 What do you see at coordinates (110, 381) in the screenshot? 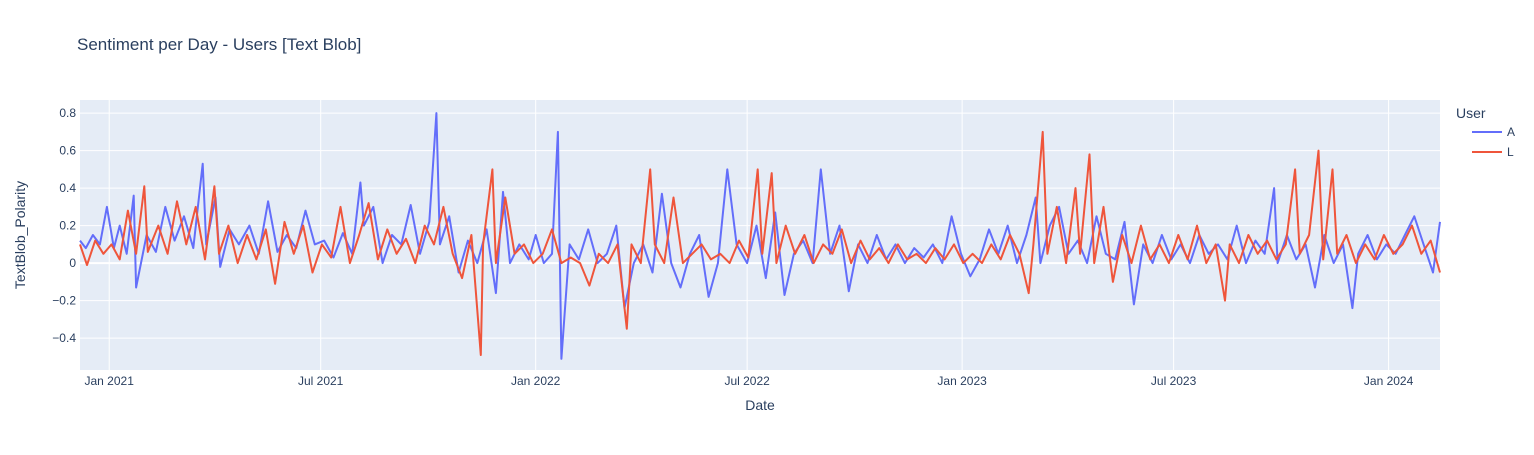
I see `x-tick-label: Jan 2021` at bounding box center [110, 381].